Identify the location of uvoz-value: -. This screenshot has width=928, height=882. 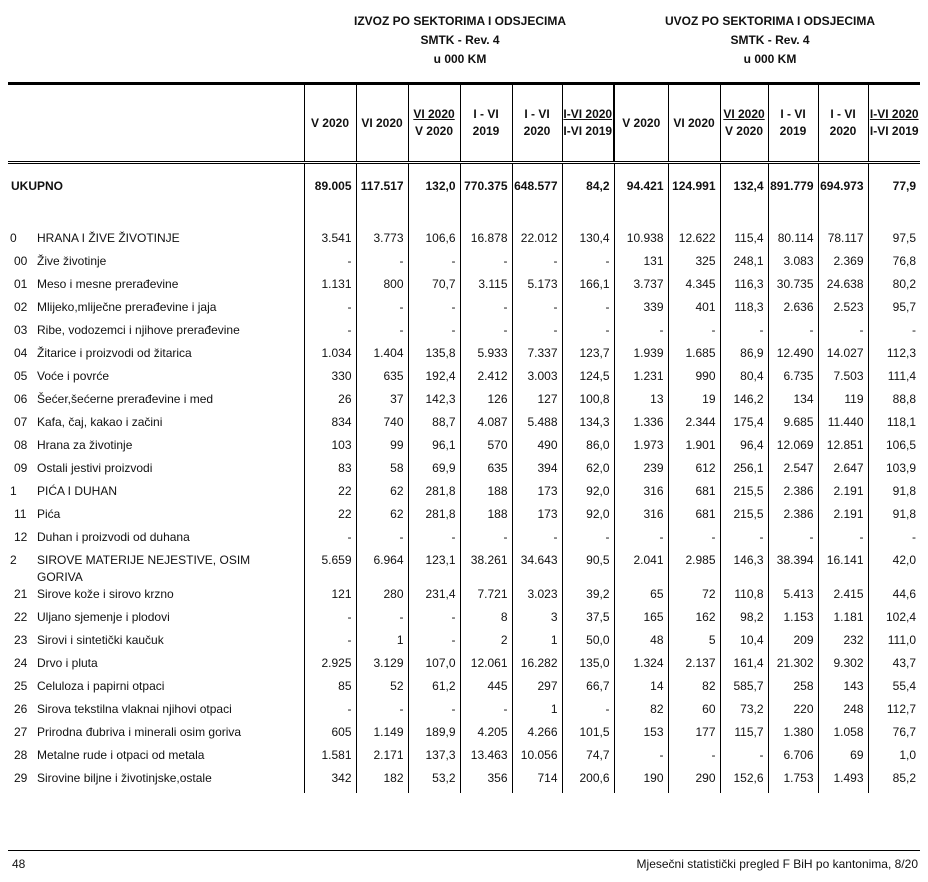
(693, 758).